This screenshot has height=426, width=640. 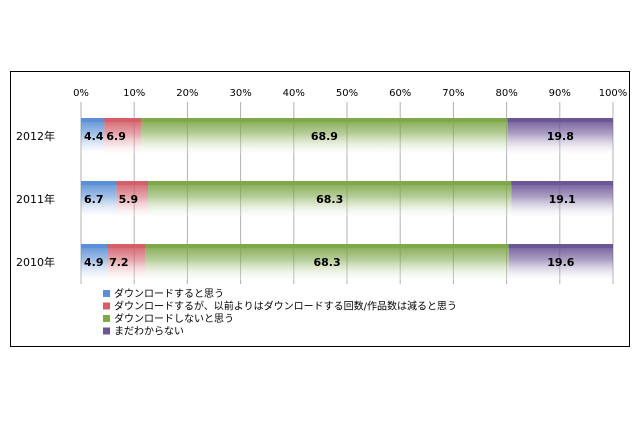 I want to click on x-tick-label: 60%, so click(x=400, y=93).